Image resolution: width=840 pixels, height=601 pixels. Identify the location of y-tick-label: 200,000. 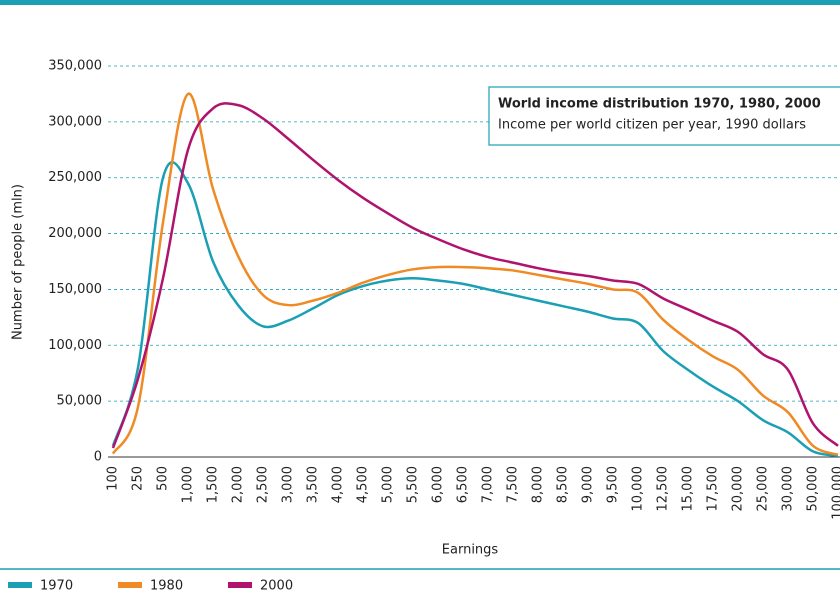
(75, 233).